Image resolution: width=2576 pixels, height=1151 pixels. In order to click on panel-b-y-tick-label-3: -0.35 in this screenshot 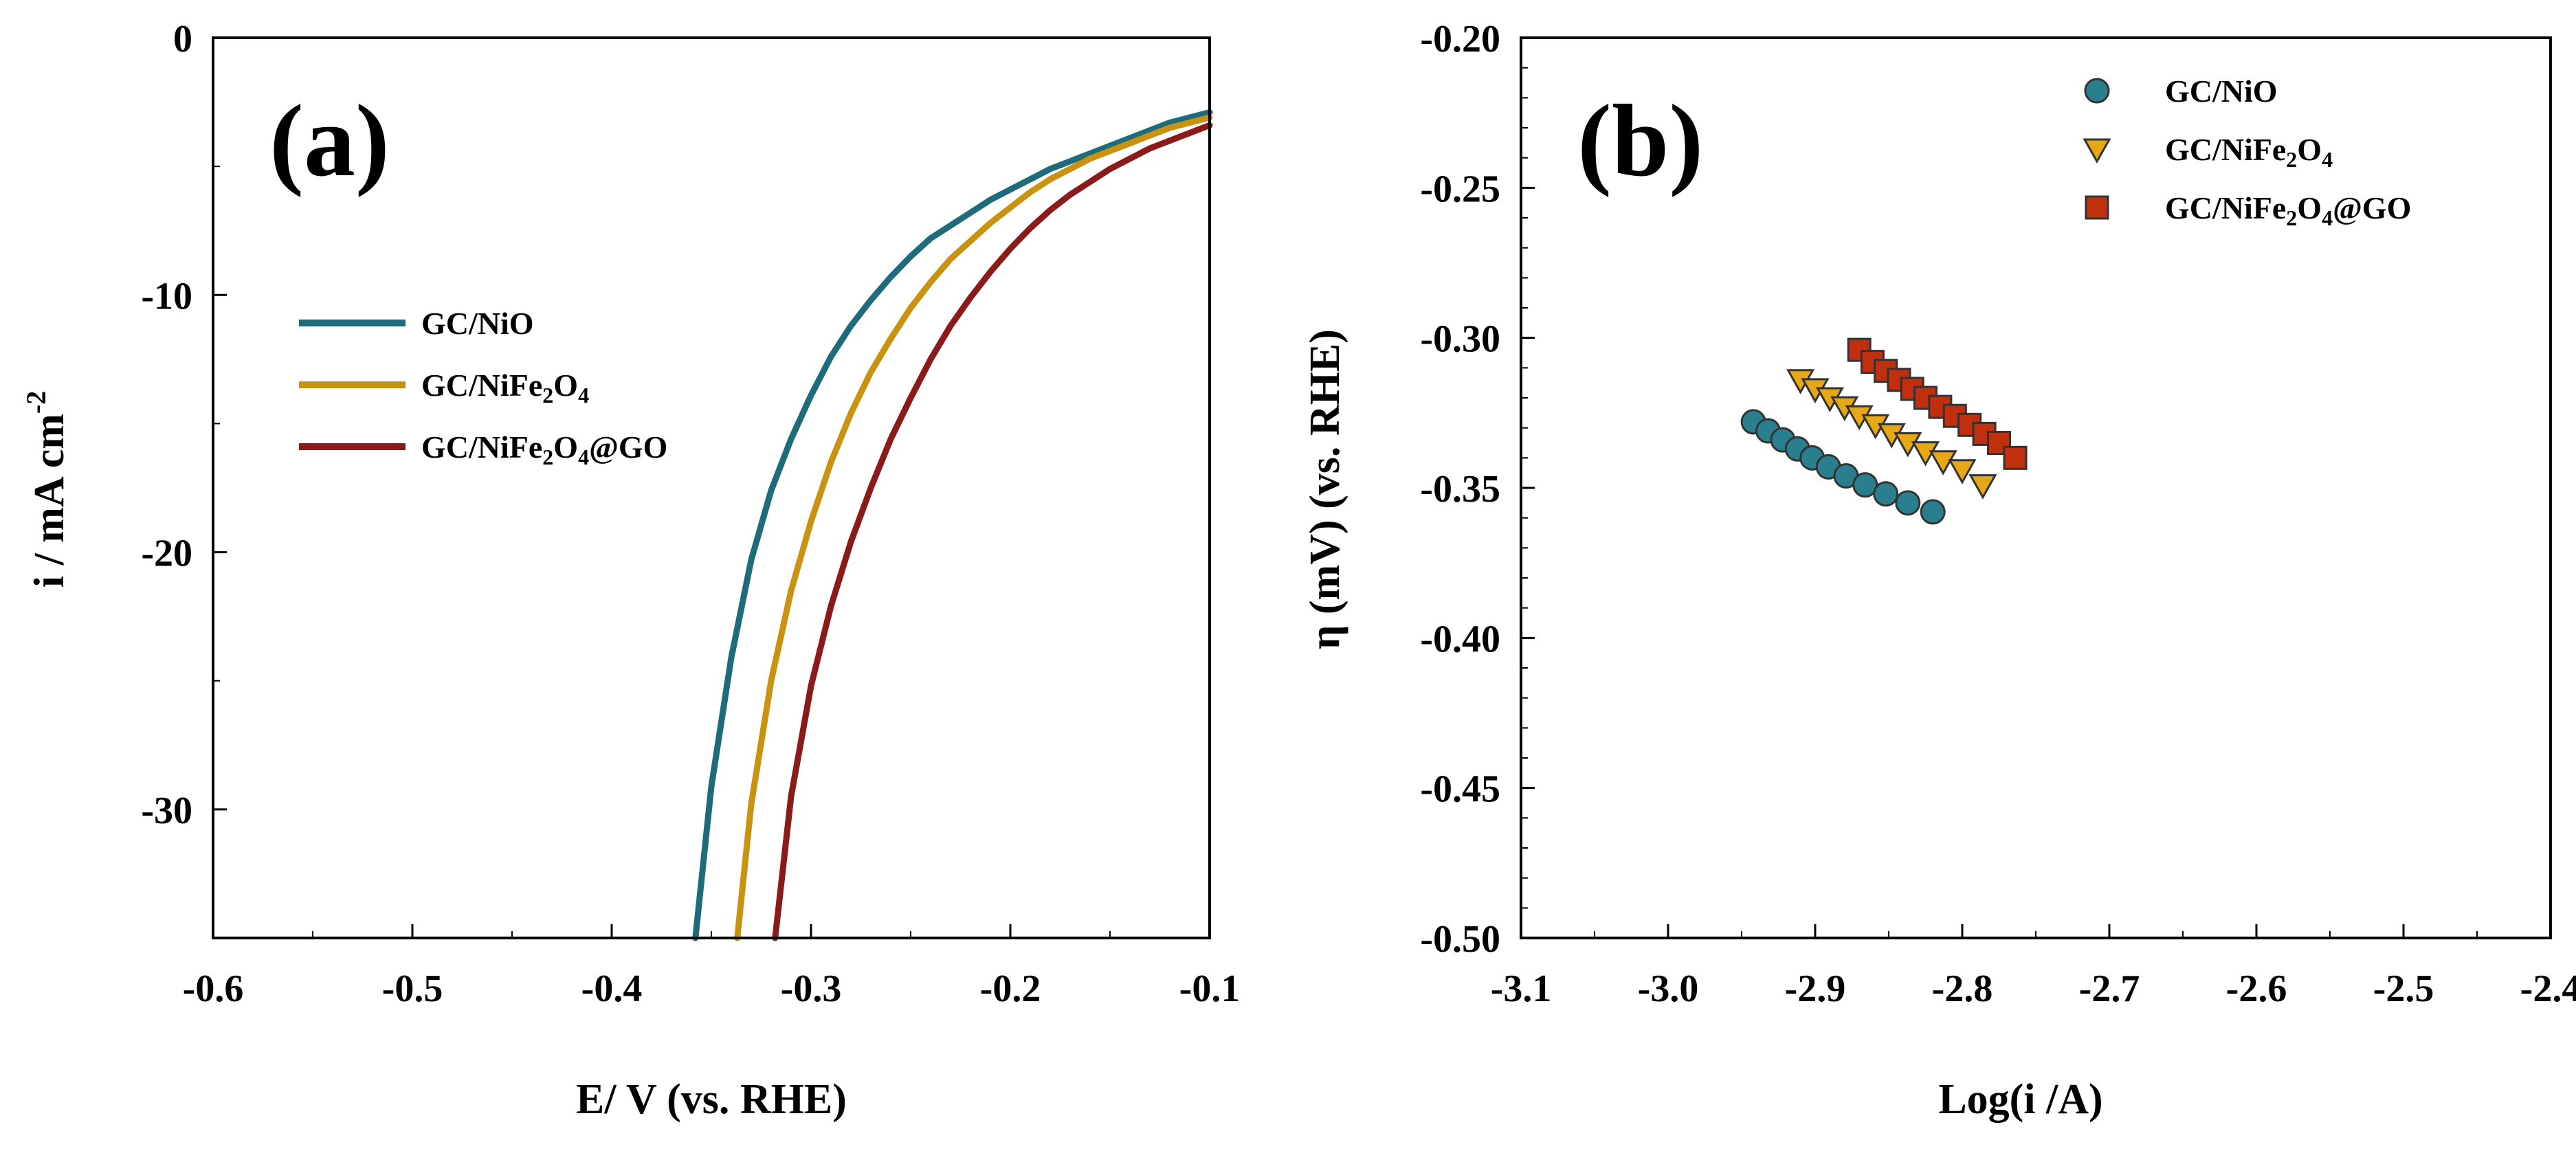, I will do `click(1460, 489)`.